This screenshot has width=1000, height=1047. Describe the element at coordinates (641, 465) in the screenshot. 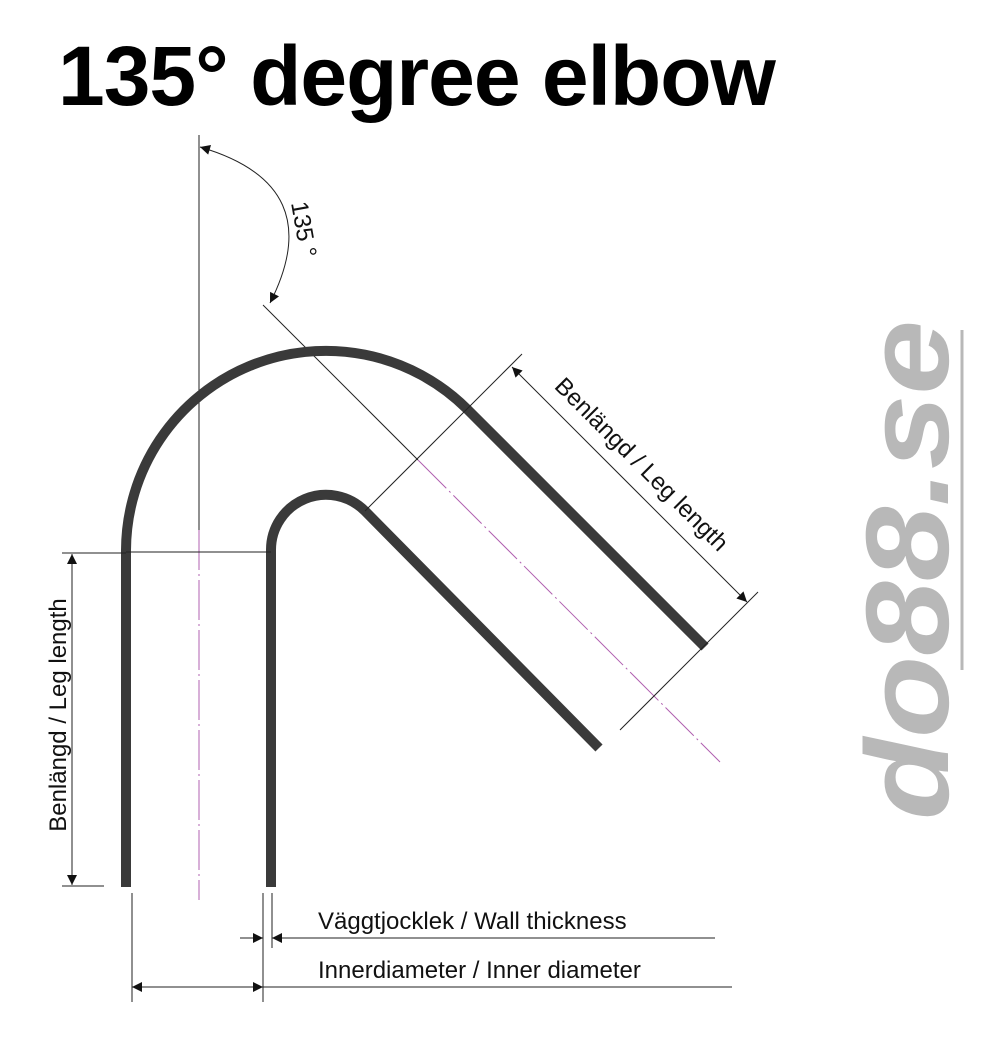

I see `right-leg-label: Benlängd / Leg length` at that location.